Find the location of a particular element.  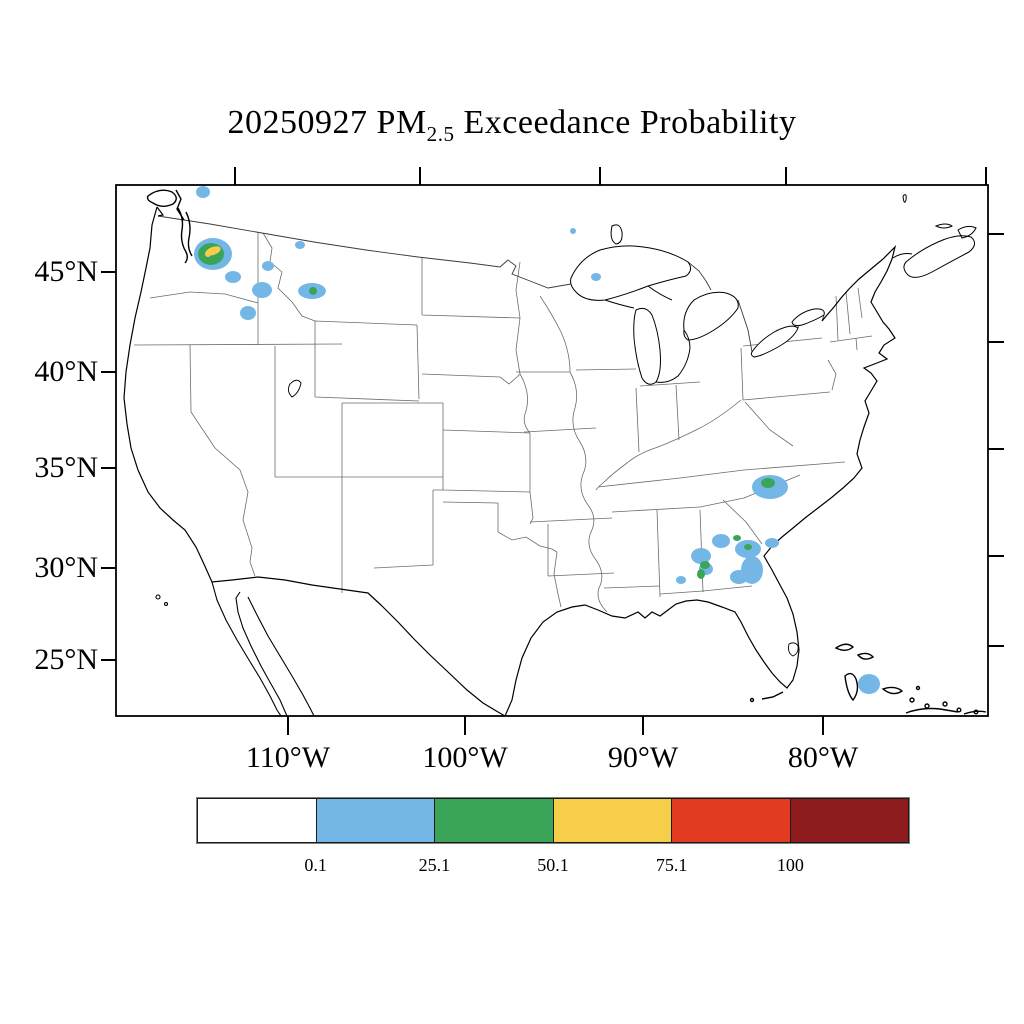

mexico-coast is located at coordinates (235, 648).